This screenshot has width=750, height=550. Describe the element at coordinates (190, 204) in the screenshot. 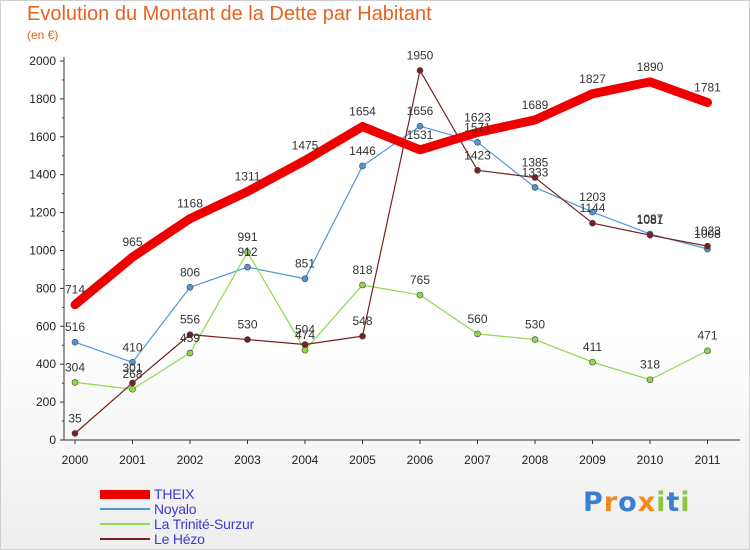

I see `data-label-theix: 1168` at that location.